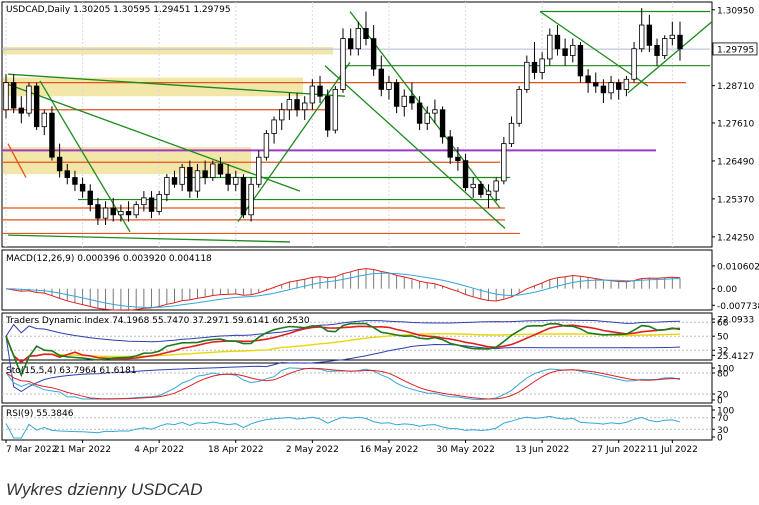 This screenshot has width=759, height=505. Describe the element at coordinates (723, 419) in the screenshot. I see `rsi-tick-label: 70` at that location.